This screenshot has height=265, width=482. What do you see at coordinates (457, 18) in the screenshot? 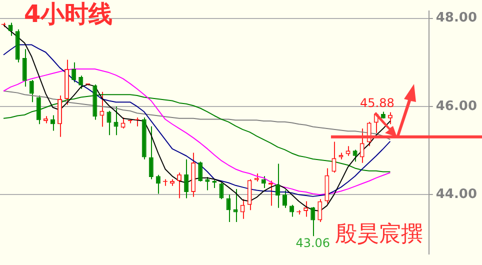
I see `y-tick-label: 48.00` at bounding box center [457, 18].